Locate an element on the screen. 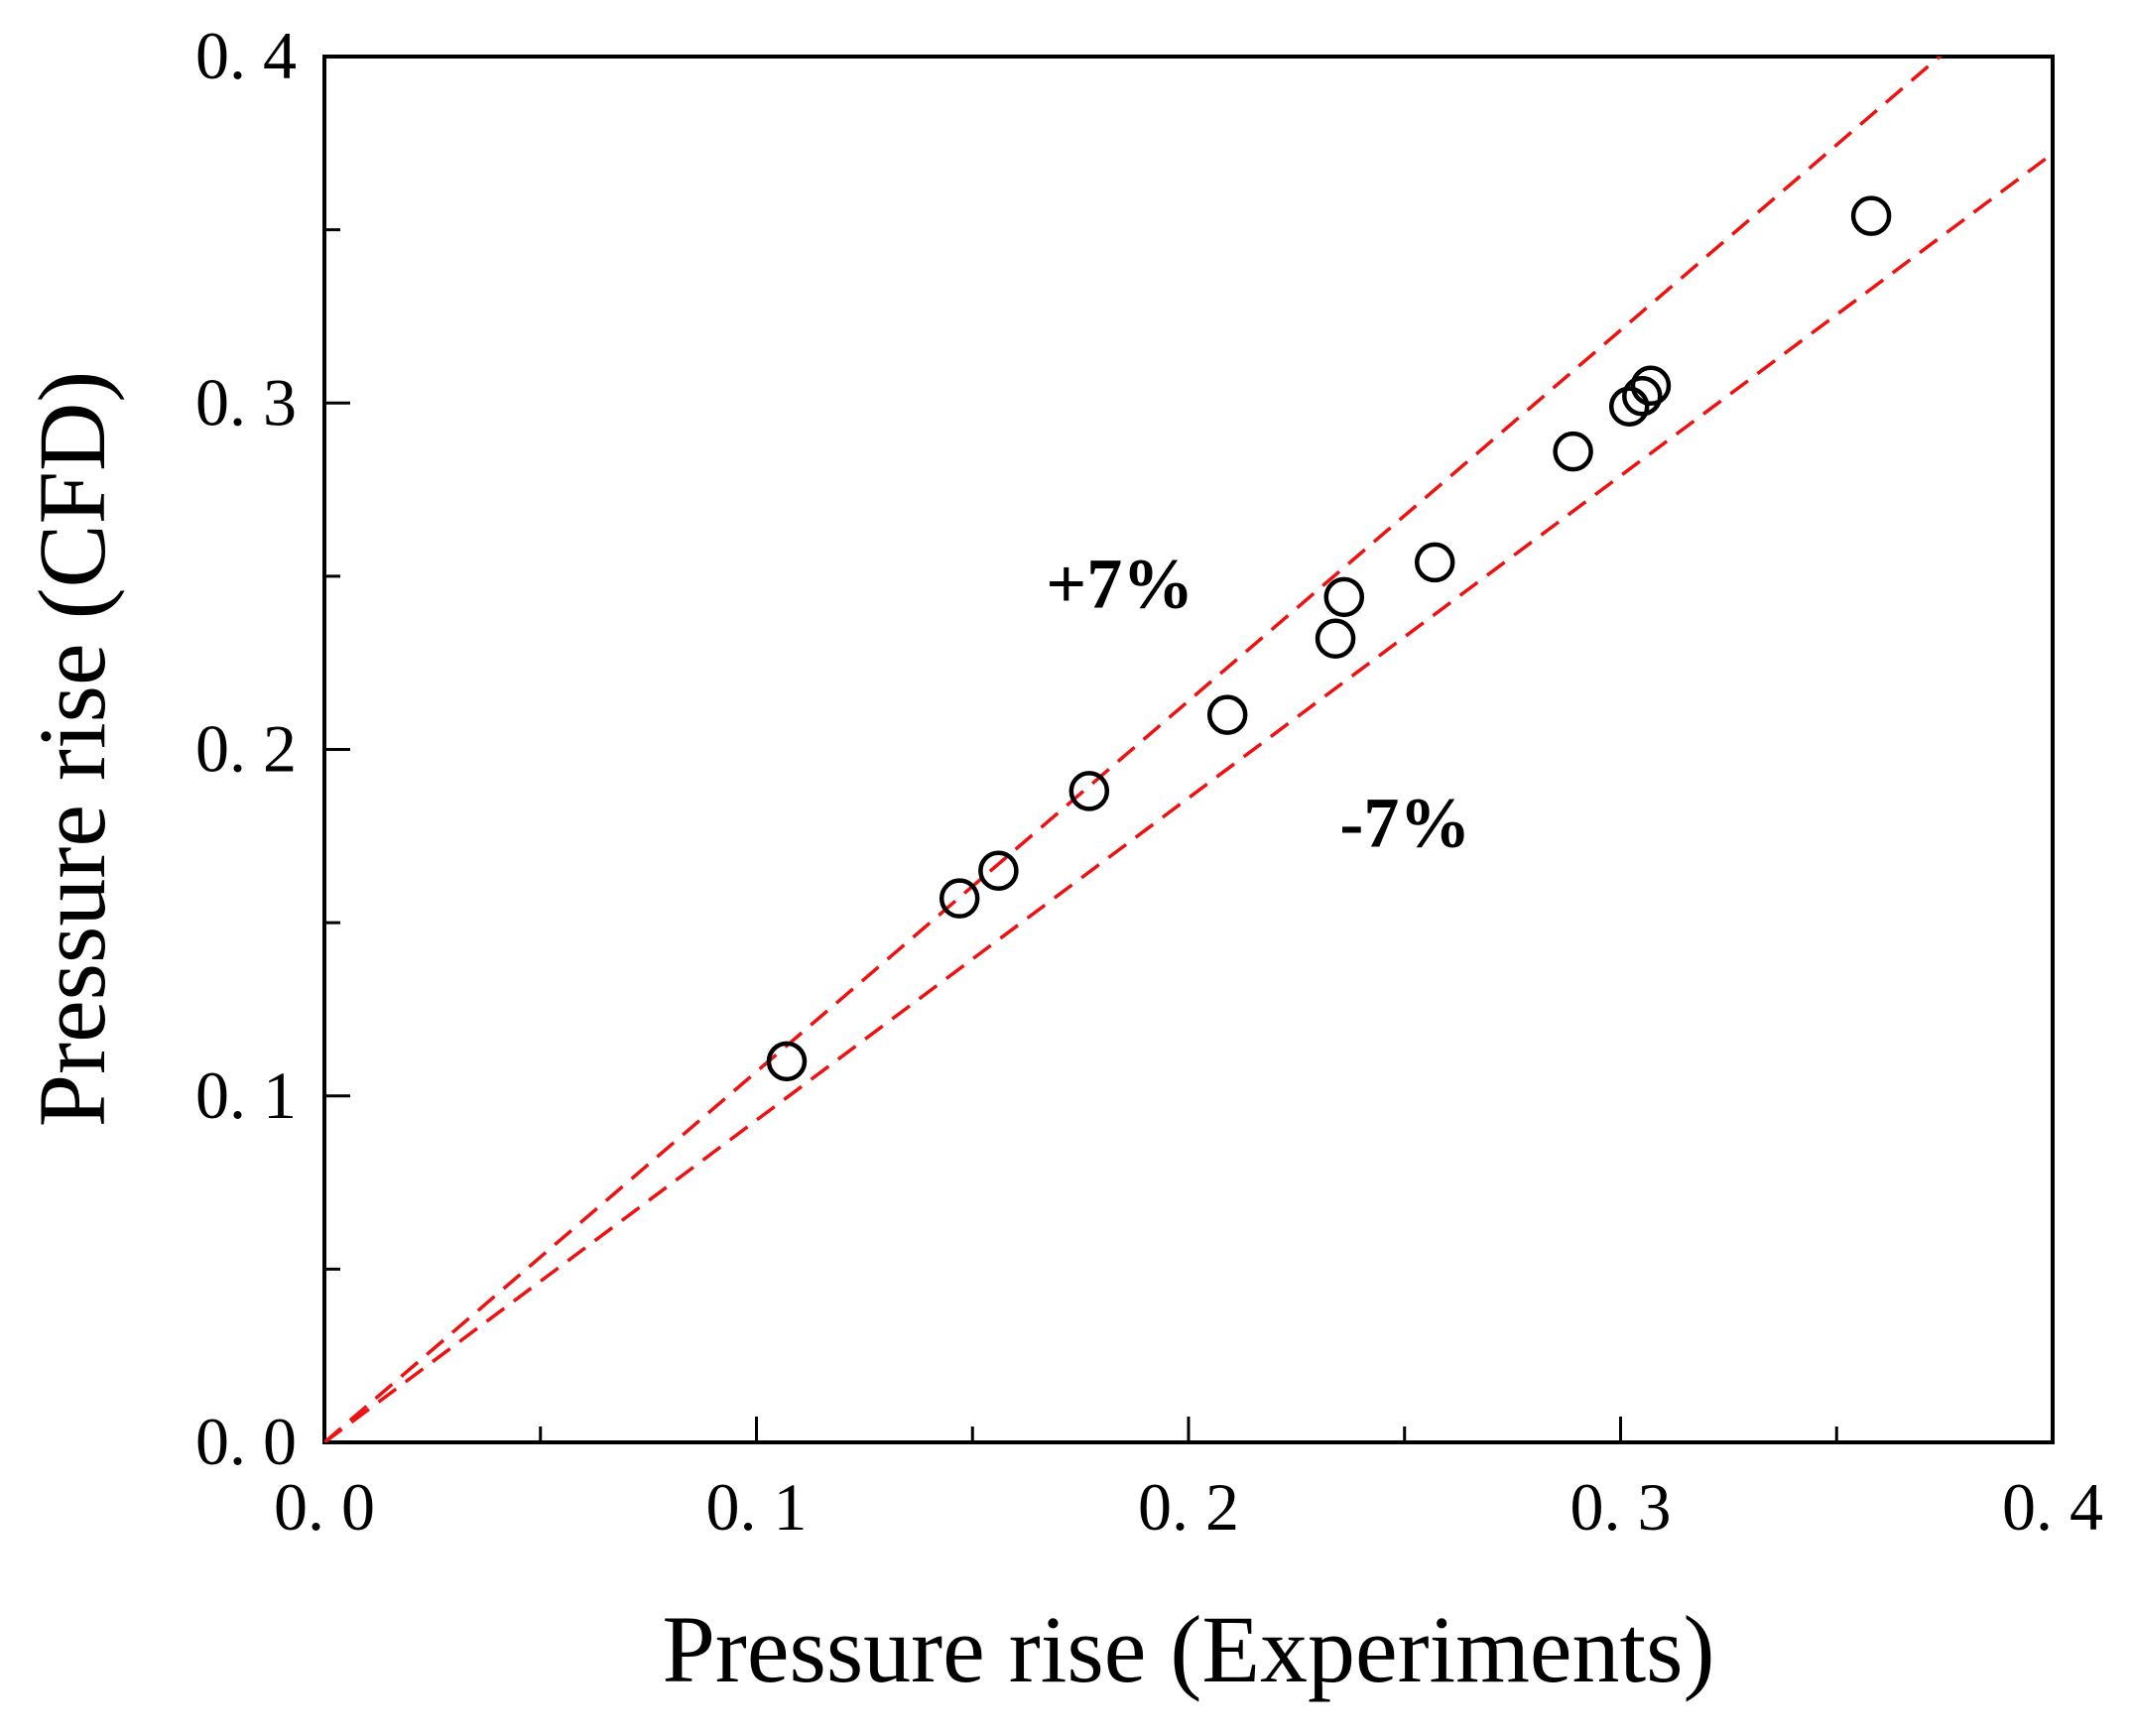  x-tick-label: 0. 1 is located at coordinates (757, 1507).